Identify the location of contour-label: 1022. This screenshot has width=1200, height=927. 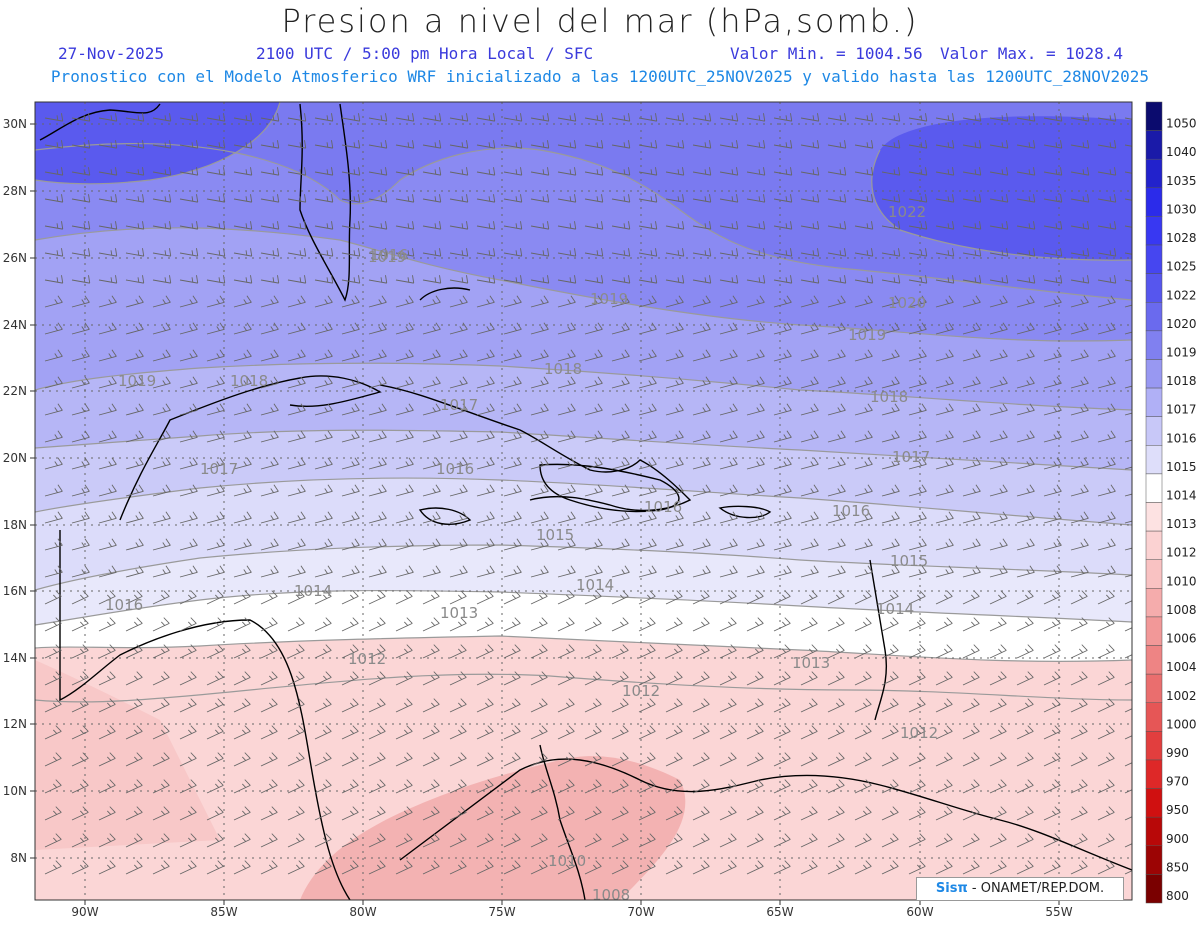
(907, 212).